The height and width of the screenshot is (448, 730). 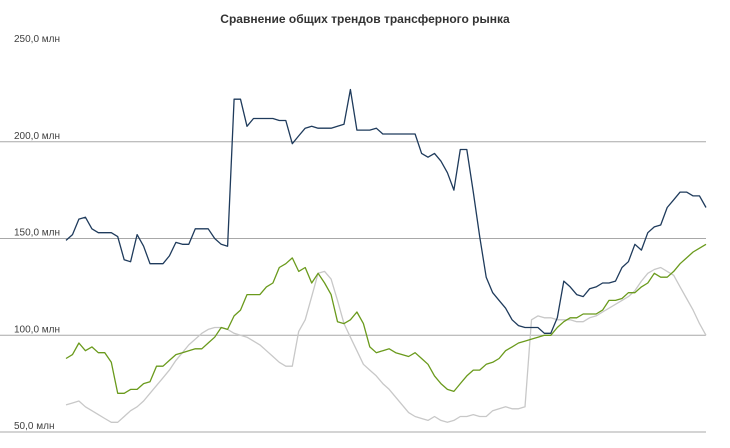 What do you see at coordinates (37, 136) in the screenshot?
I see `y-tick-label: 200,0 млн` at bounding box center [37, 136].